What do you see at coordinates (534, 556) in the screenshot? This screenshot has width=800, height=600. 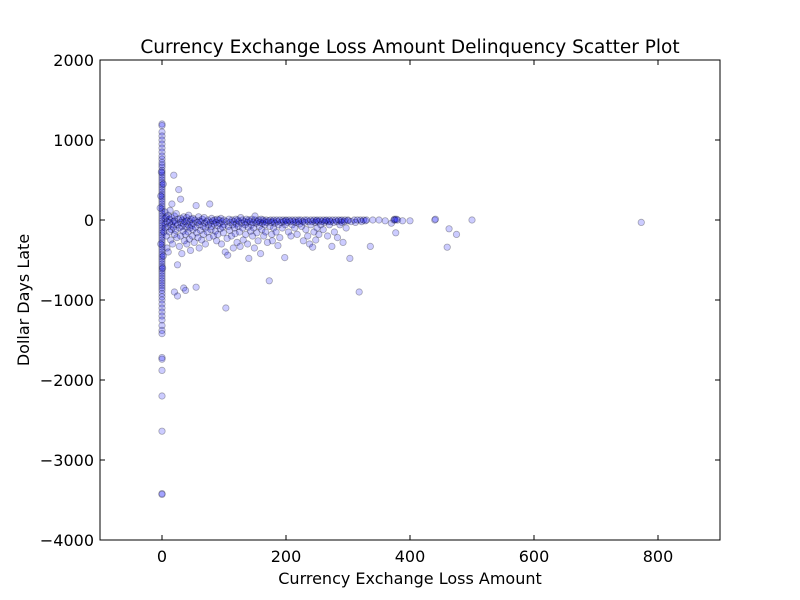 I see `x-tick-label: 600` at bounding box center [534, 556].